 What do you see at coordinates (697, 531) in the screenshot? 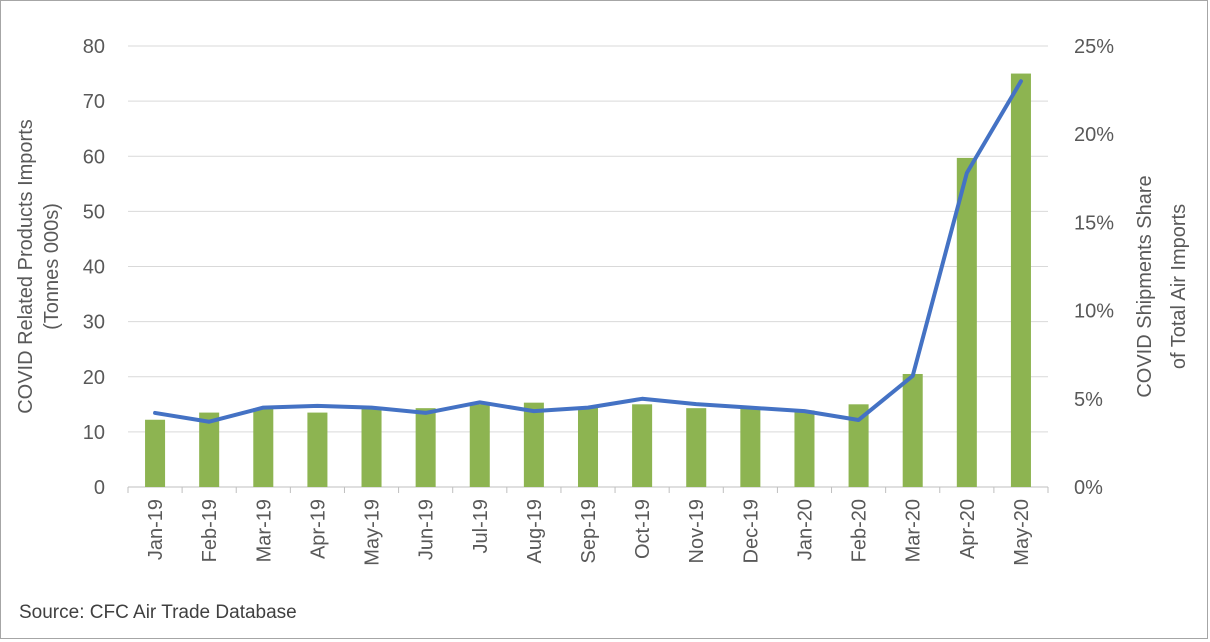
I see `x-tick-label: Nov-19` at bounding box center [697, 531].